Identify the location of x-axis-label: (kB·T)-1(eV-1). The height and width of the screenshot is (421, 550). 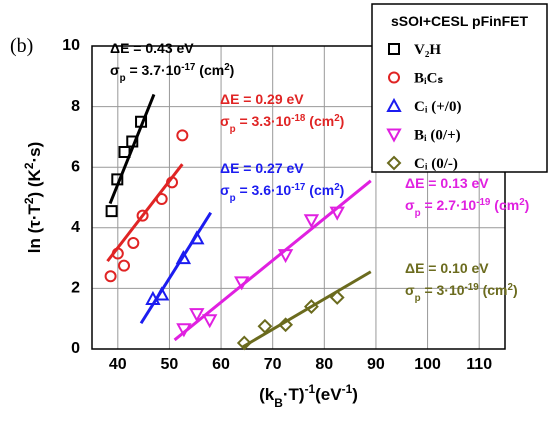
(308, 396).